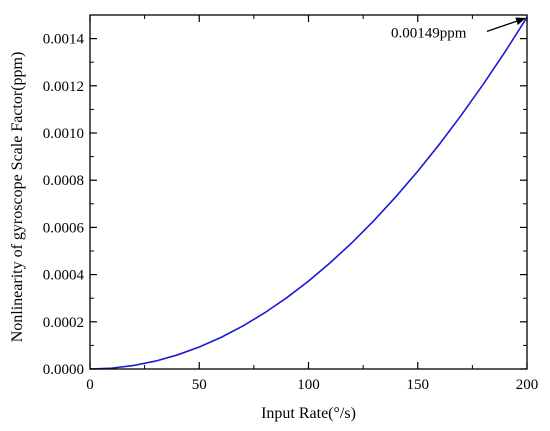 The width and height of the screenshot is (550, 431). What do you see at coordinates (418, 385) in the screenshot?
I see `x-tick-label: 150` at bounding box center [418, 385].